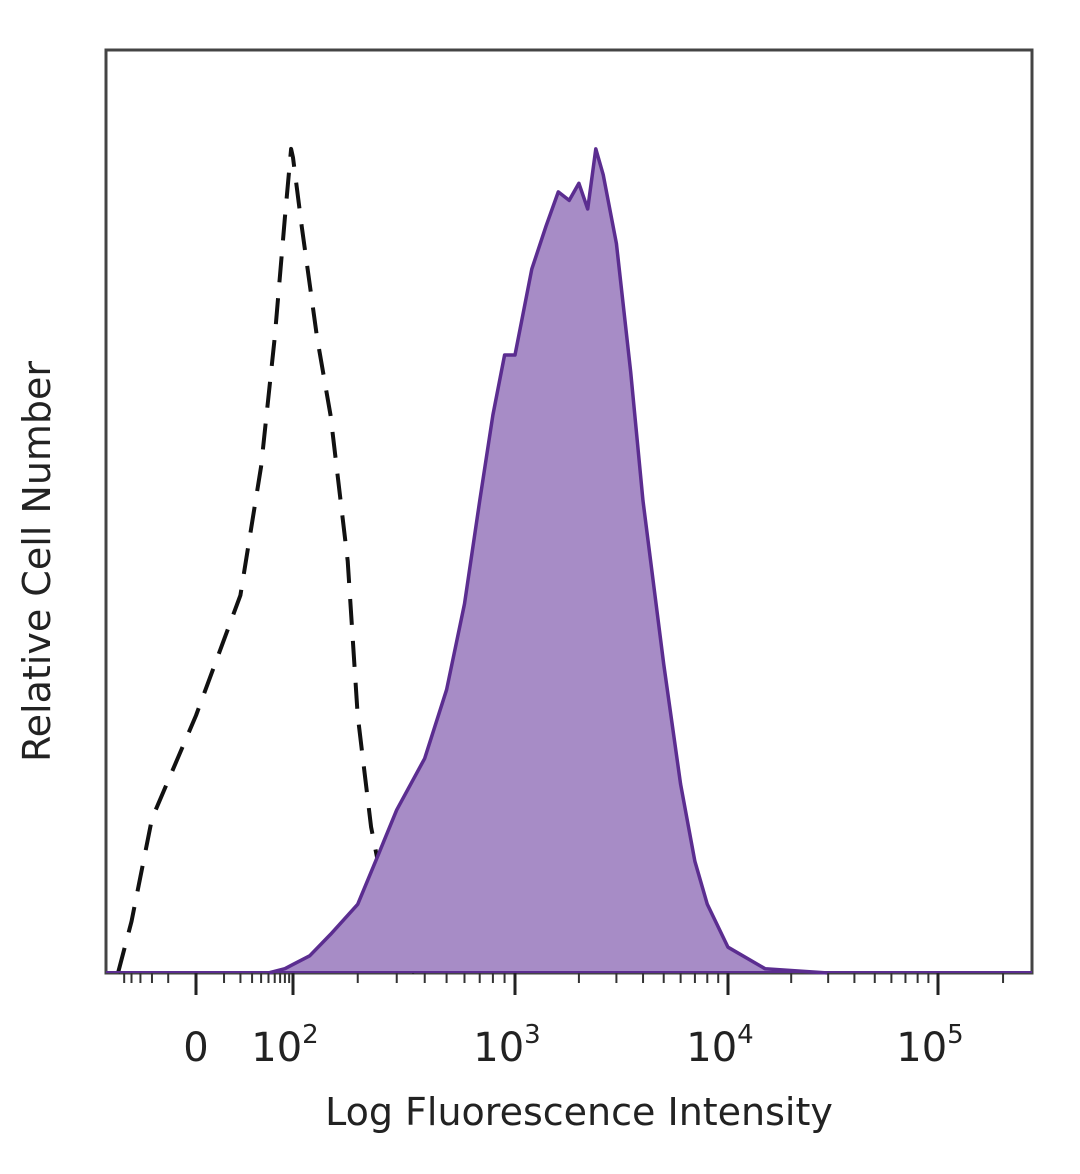 This screenshot has height=1174, width=1080. I want to click on x-tick-label: 10⁵, so click(929, 1045).